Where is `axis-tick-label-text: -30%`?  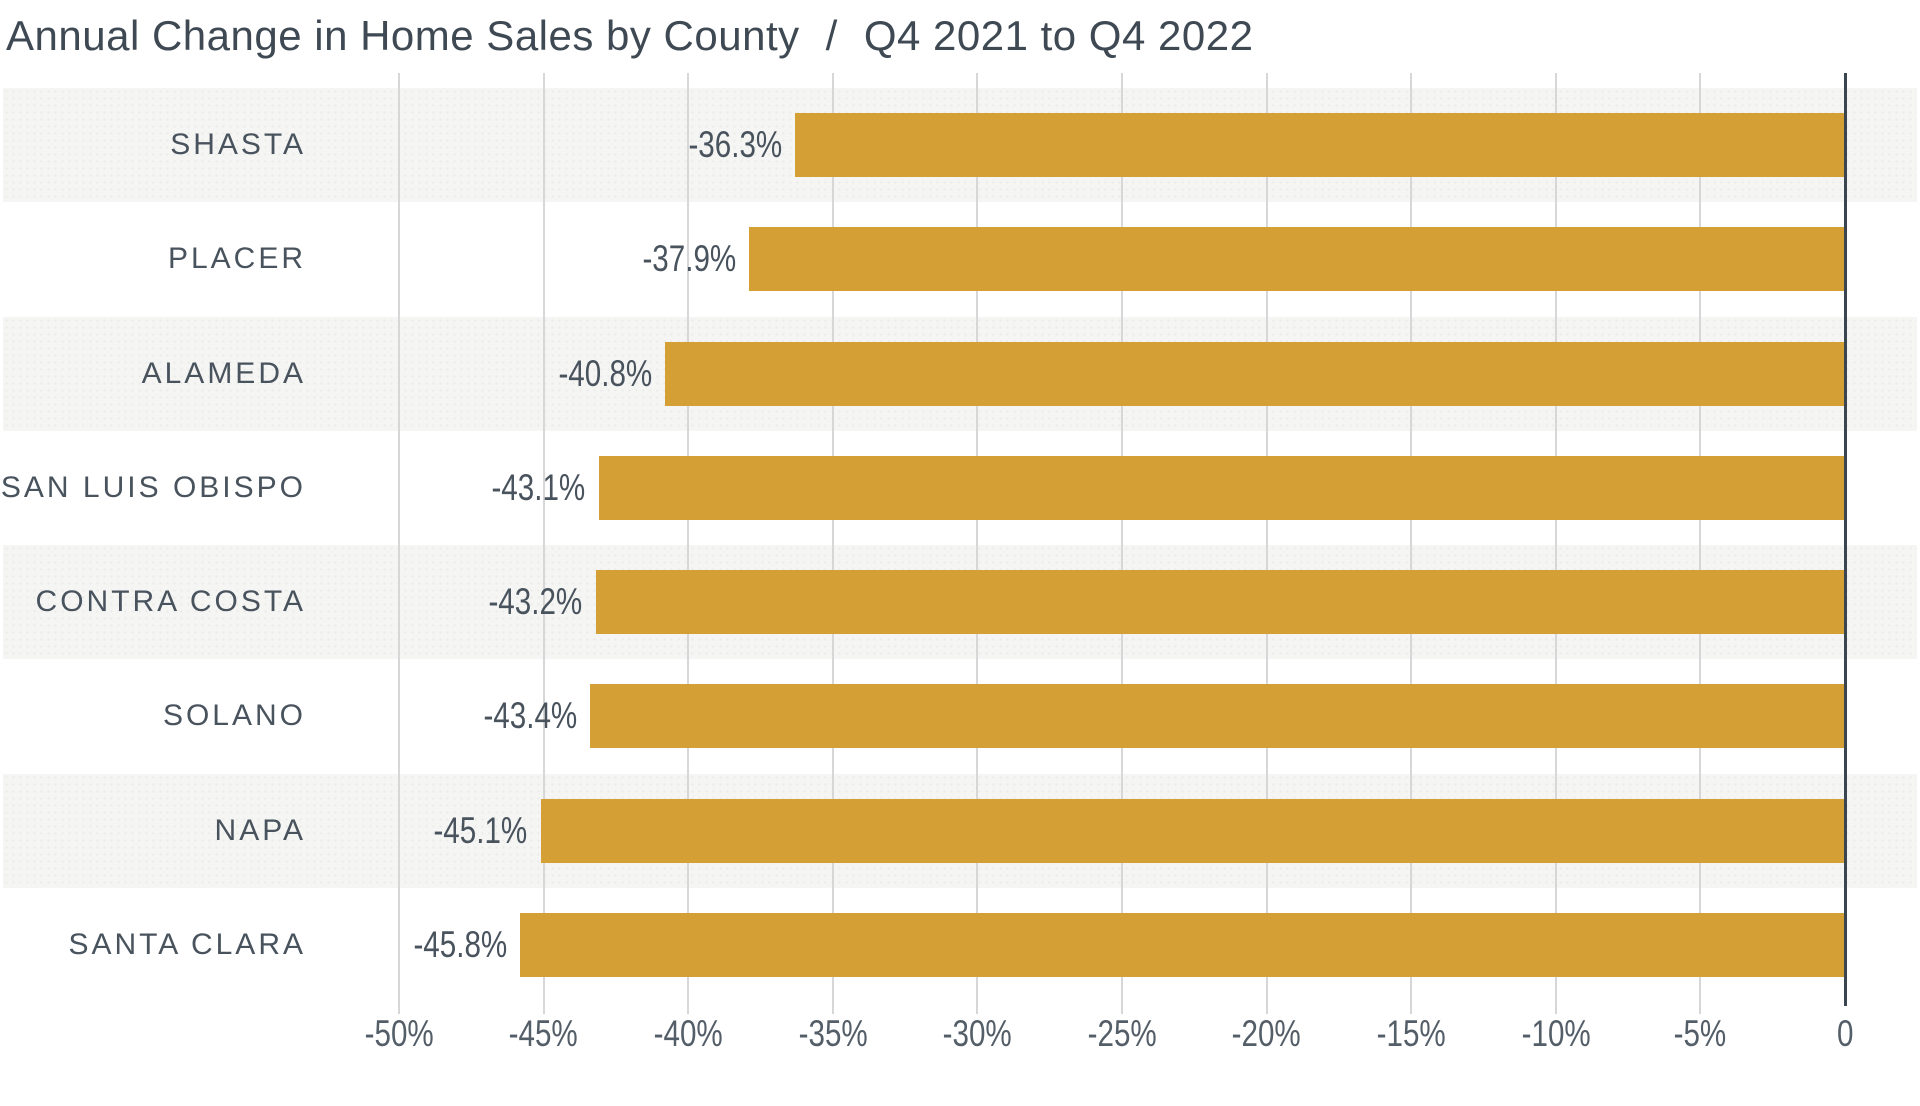
axis-tick-label-text: -30% is located at coordinates (977, 1033).